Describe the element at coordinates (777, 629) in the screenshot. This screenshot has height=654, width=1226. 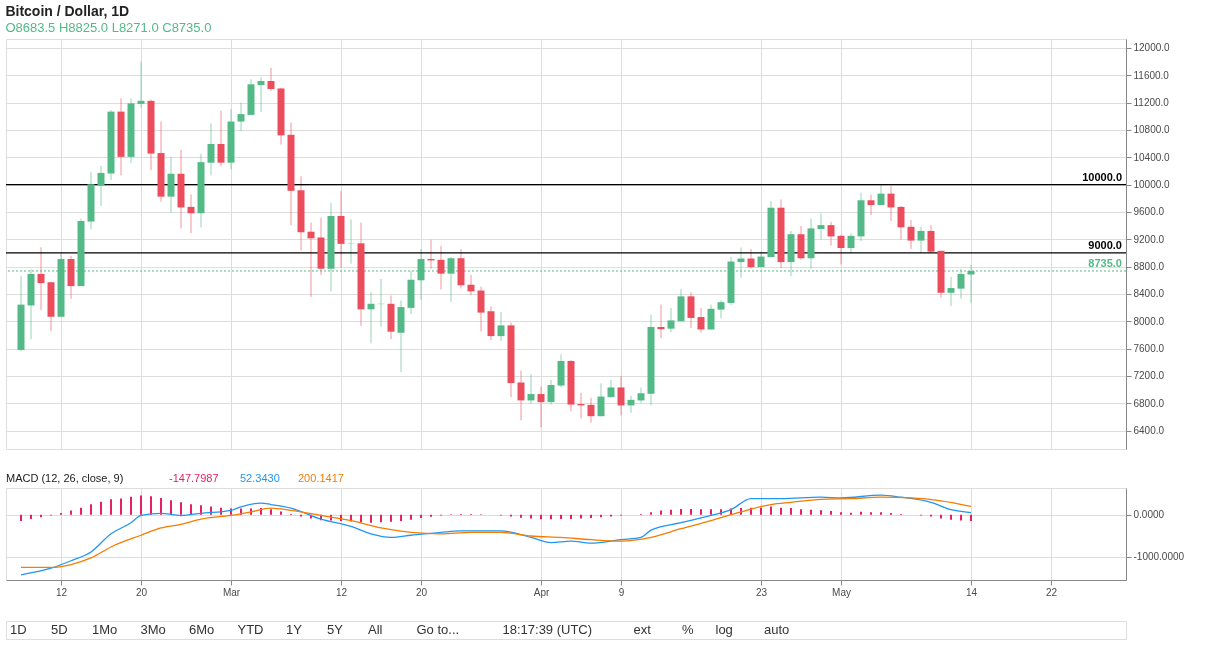
I see `text: auto` at that location.